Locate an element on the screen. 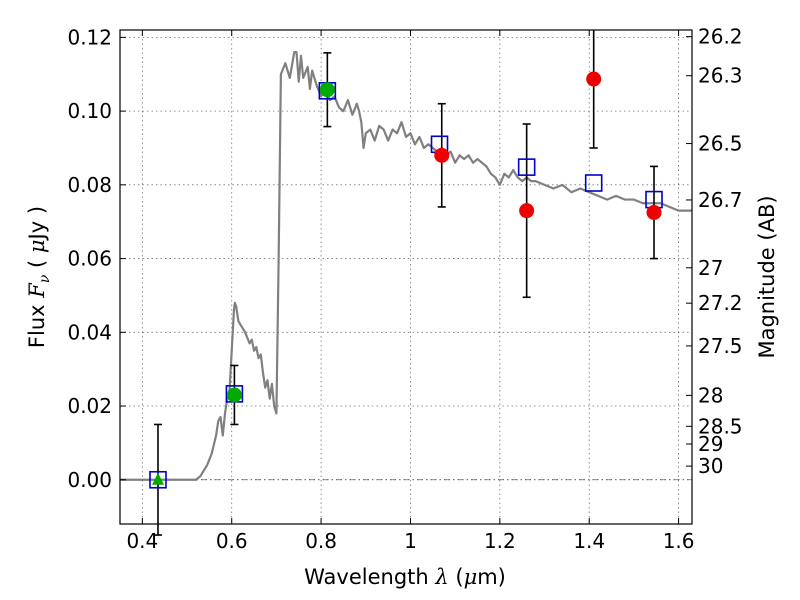 This screenshot has height=600, width=800. x-tick-label: 0.8 is located at coordinates (321, 541).